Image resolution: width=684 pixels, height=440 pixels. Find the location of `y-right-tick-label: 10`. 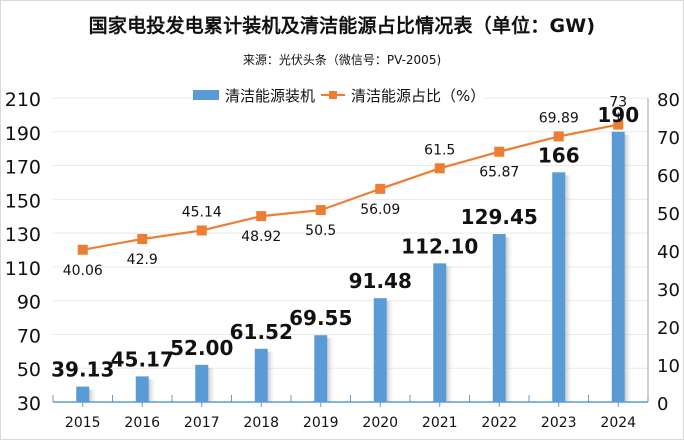

y-right-tick-label: 10 is located at coordinates (668, 366).